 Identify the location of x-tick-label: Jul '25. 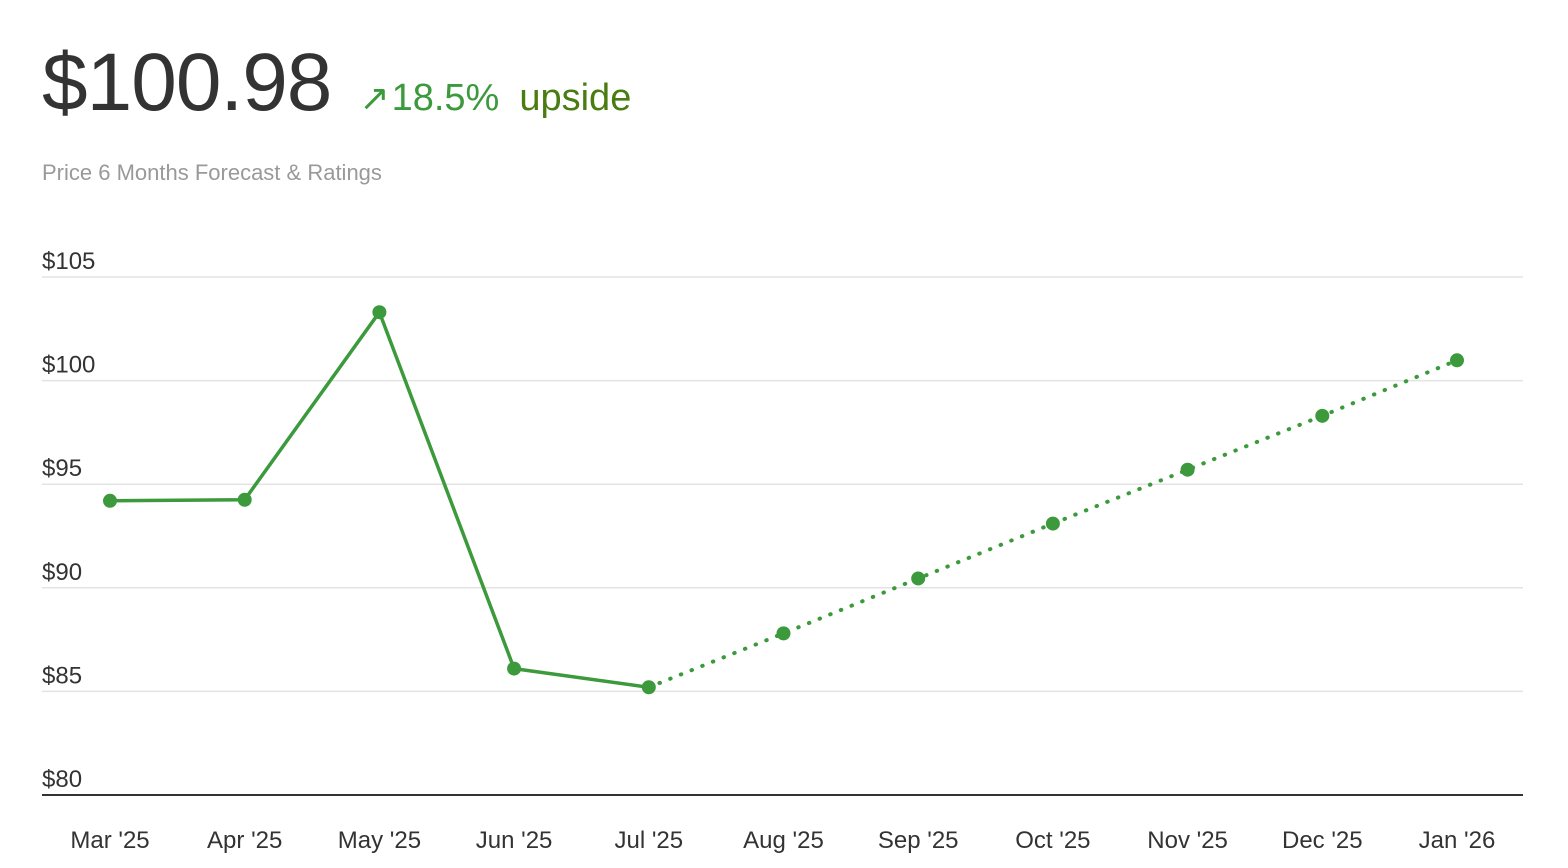
(648, 840).